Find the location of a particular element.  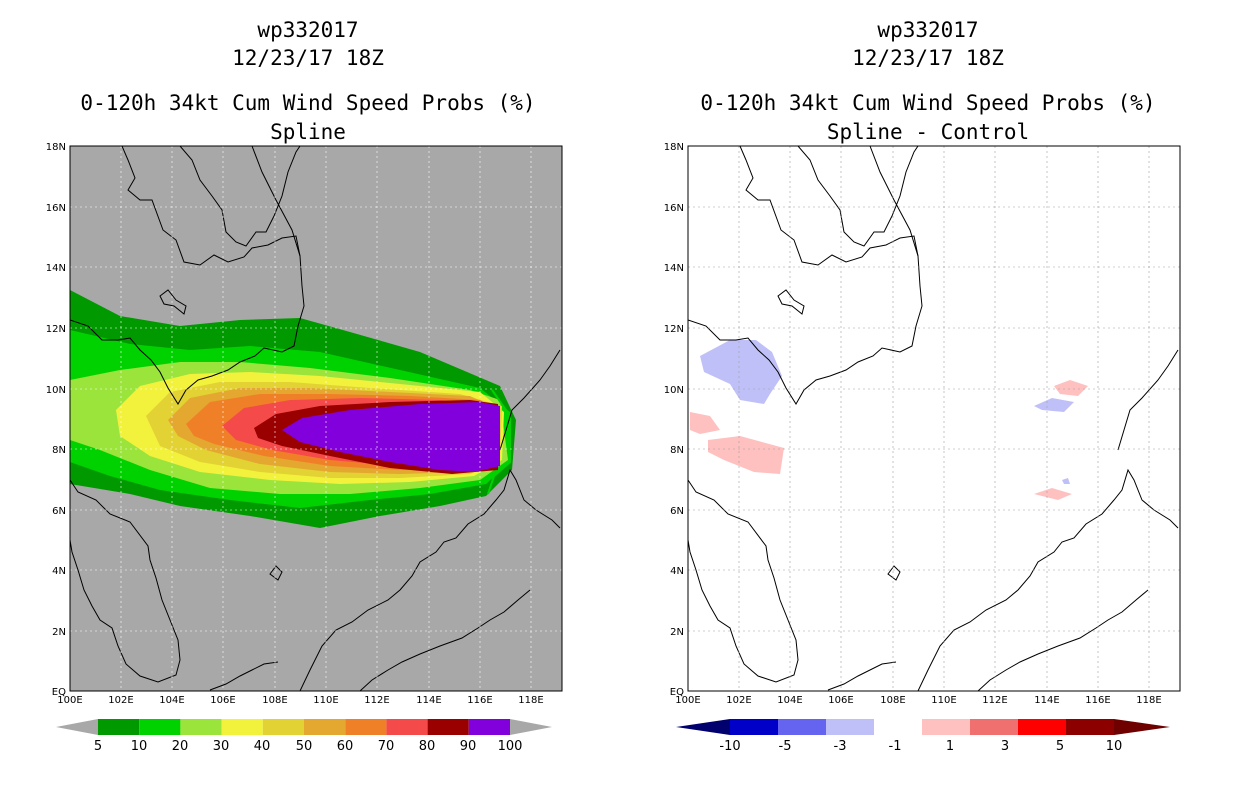

left-lat-tick-2N: 2N is located at coordinates (59, 632).